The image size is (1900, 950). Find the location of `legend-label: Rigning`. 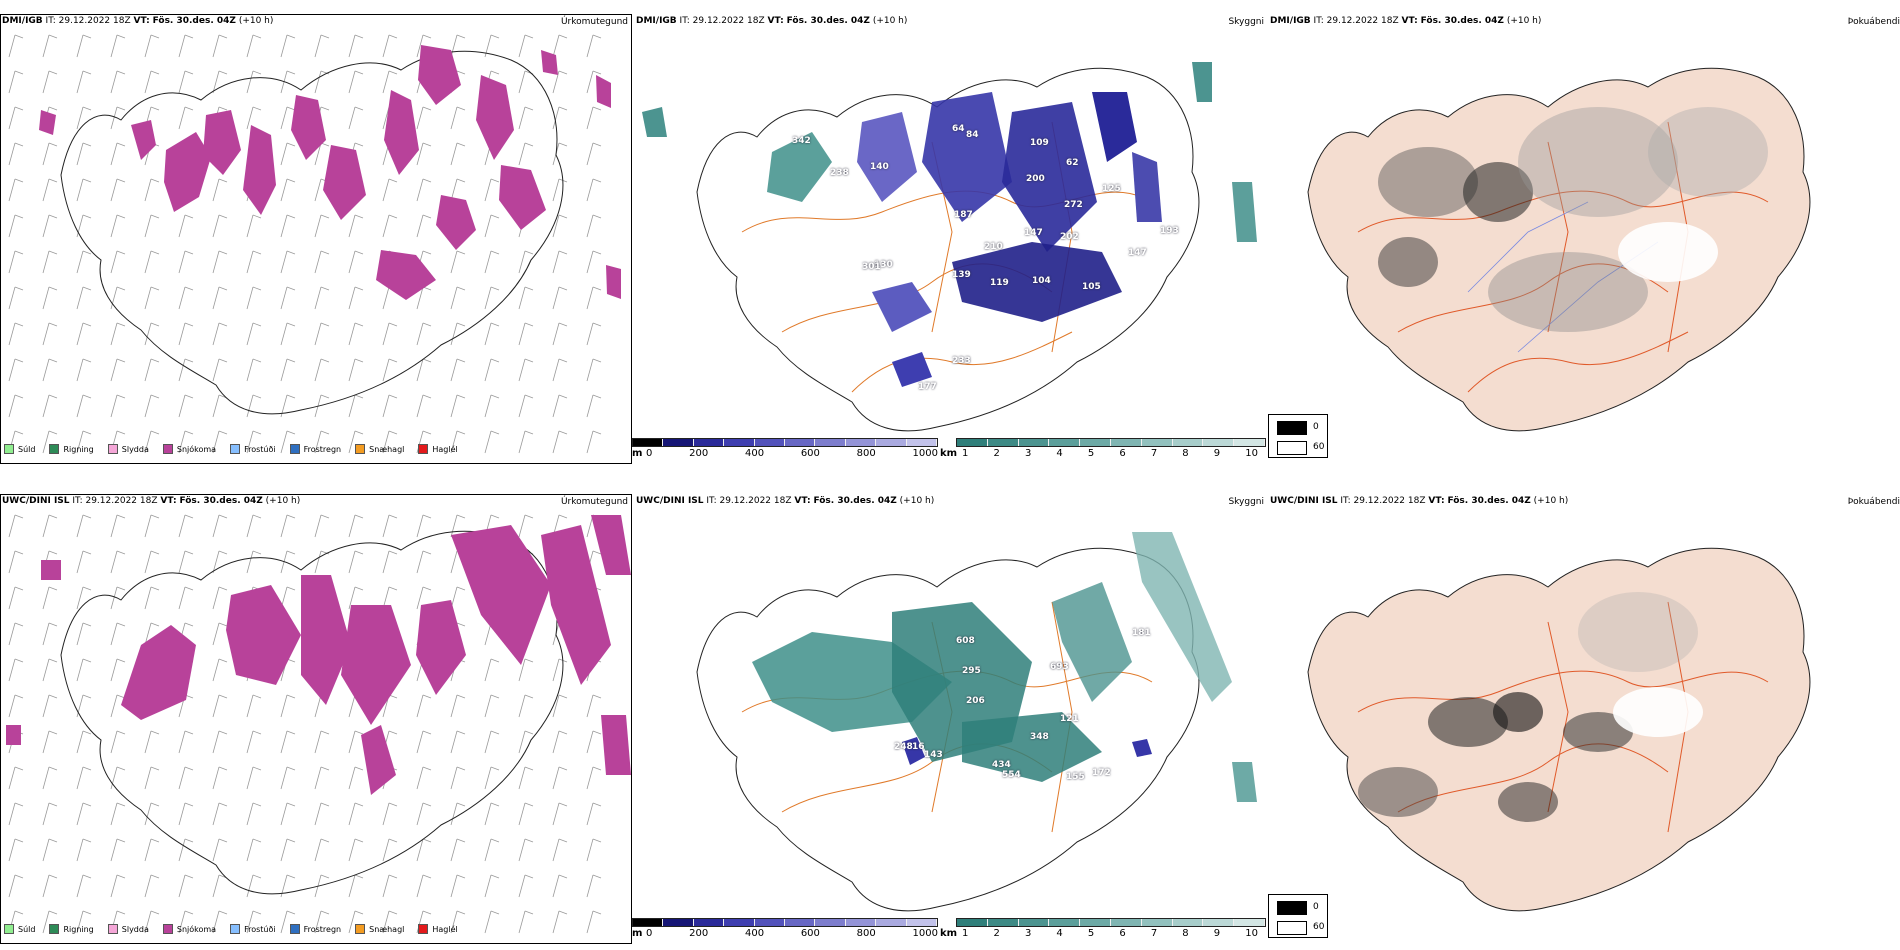

legend-label: Rigning is located at coordinates (78, 449).